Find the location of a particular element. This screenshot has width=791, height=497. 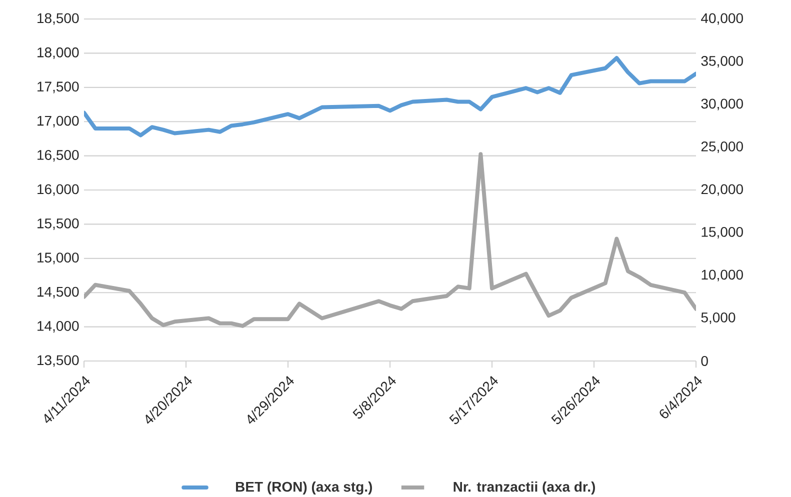

y-tick-label: 13,500 is located at coordinates (58, 361).